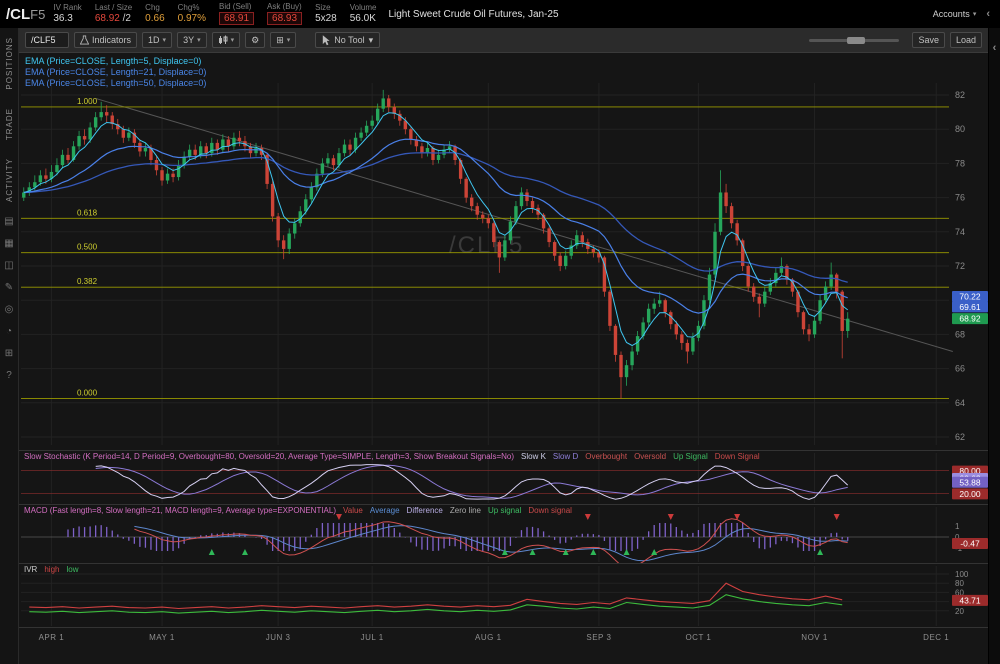  I want to click on help-icon: ?, so click(9, 375).